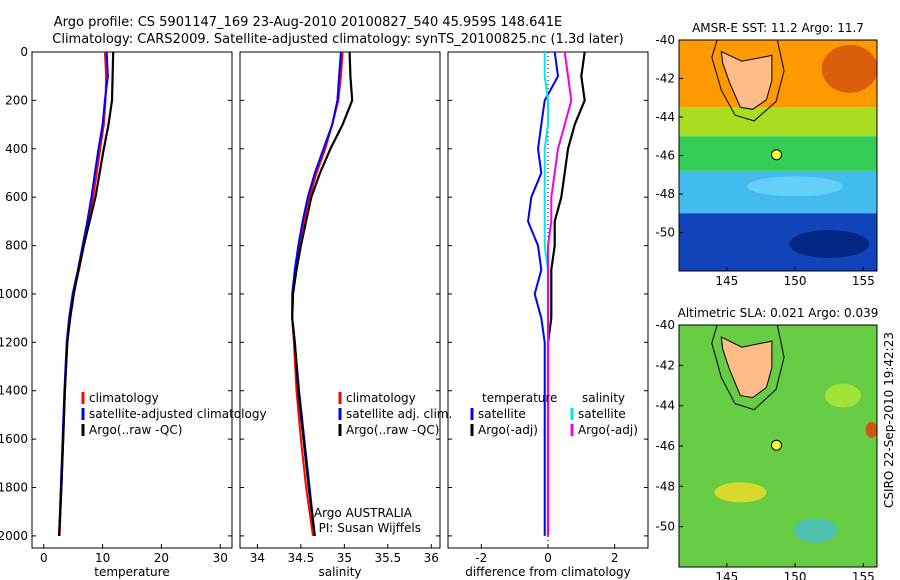 Image resolution: width=900 pixels, height=580 pixels. Describe the element at coordinates (889, 420) in the screenshot. I see `csiro-timestamp: CSIRO 22-Sep-2010 19:42:23` at that location.